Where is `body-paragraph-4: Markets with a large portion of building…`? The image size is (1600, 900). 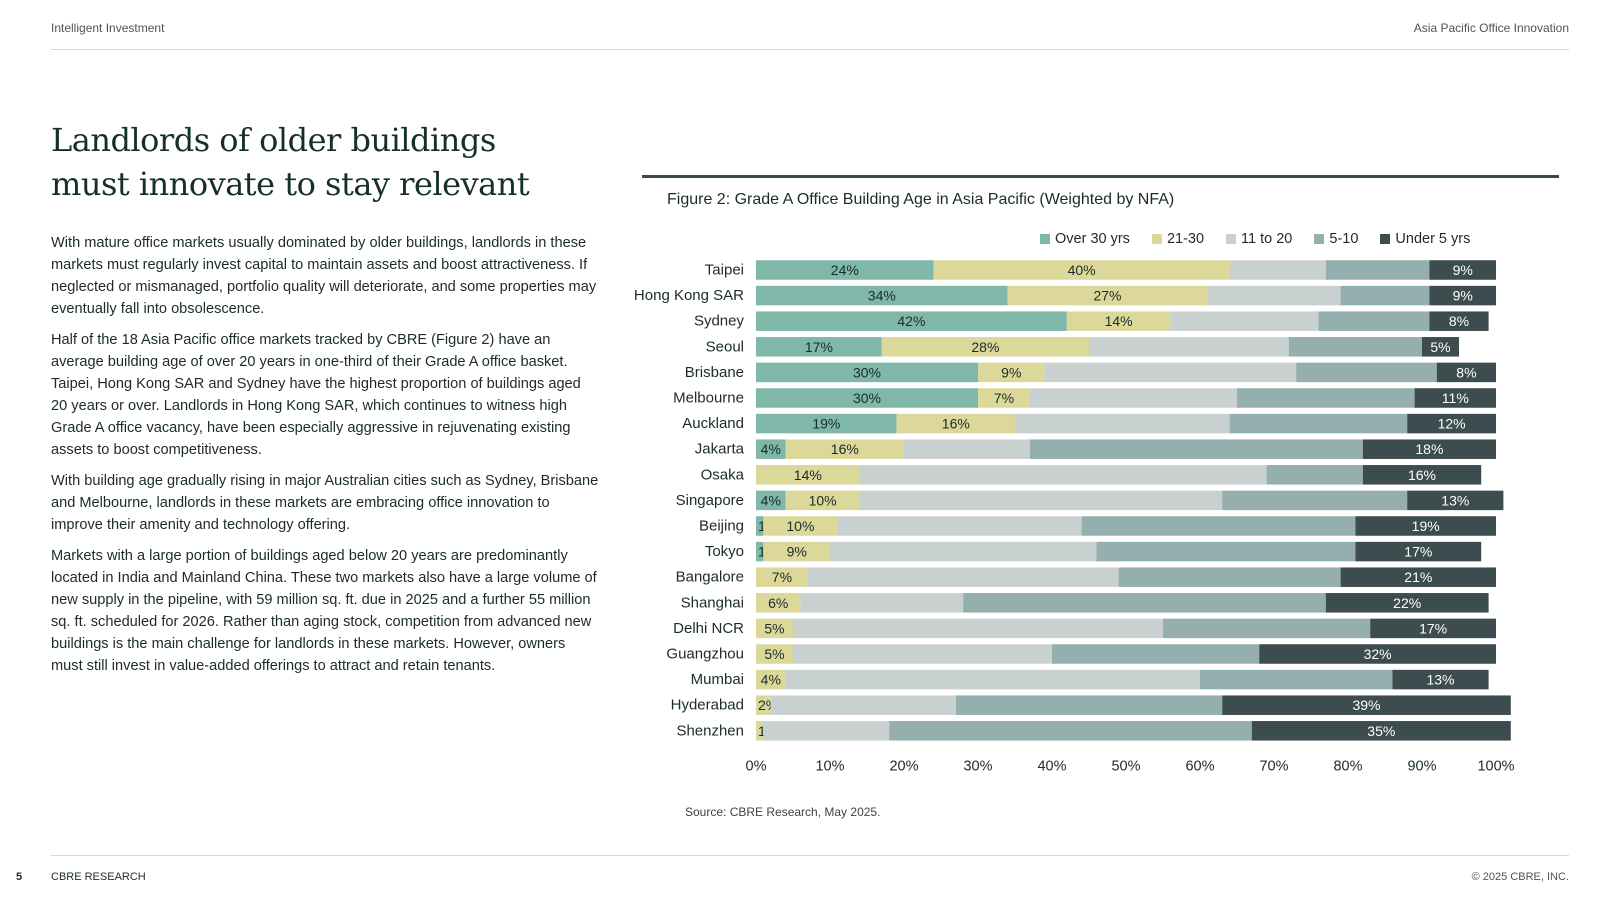
body-paragraph-4: Markets with a large portion of building… is located at coordinates (324, 611).